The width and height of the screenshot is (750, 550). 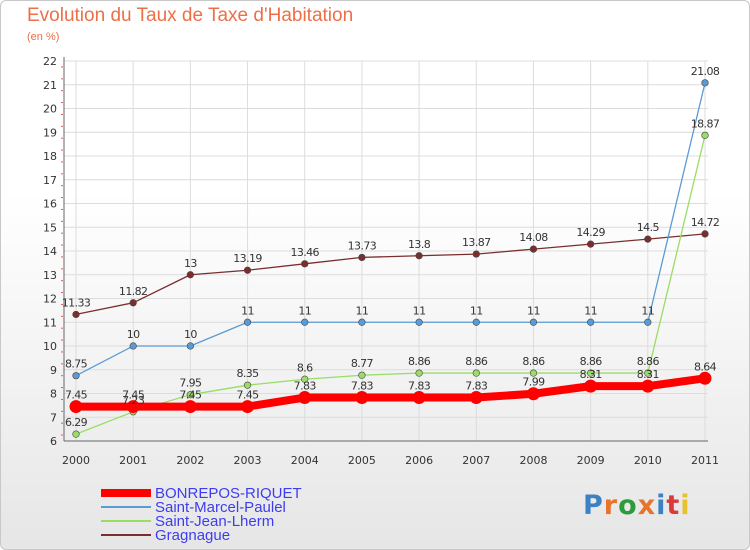 I want to click on data-label: 8.6, so click(x=305, y=367).